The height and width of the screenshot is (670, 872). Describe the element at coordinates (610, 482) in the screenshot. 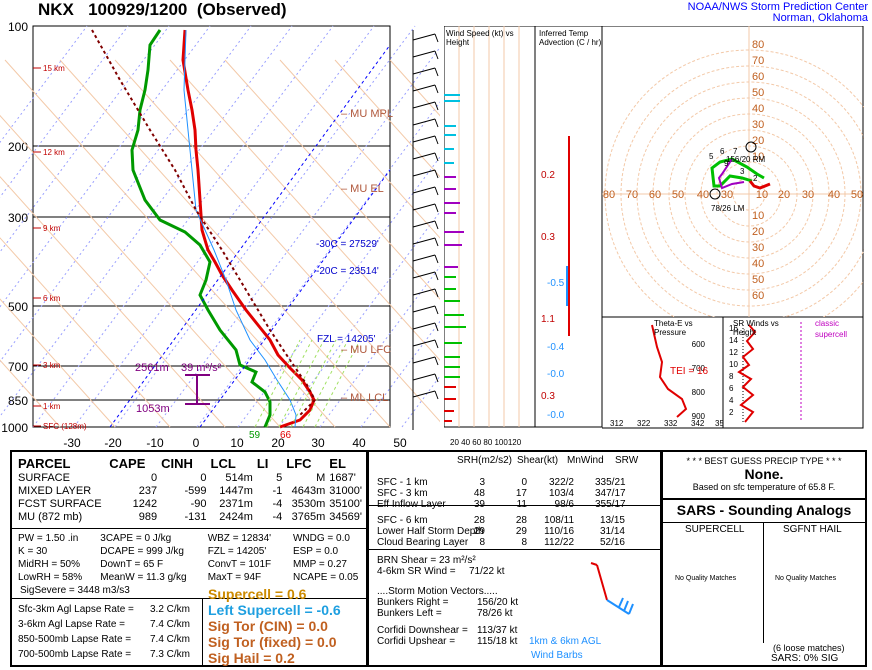

I see `kin-cell: 335/21` at that location.